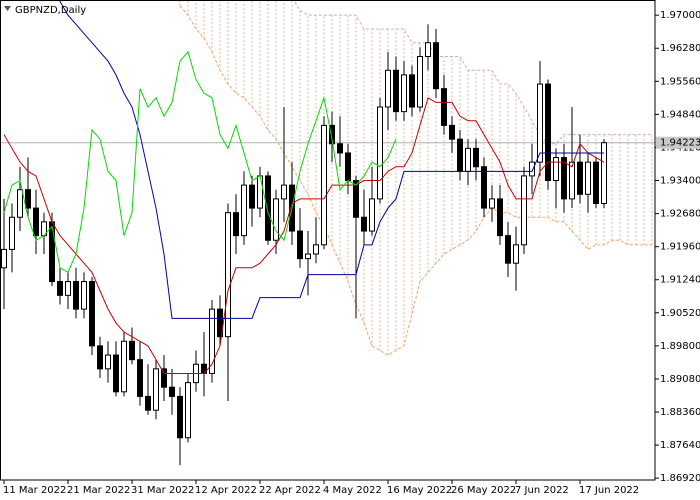  Describe the element at coordinates (680, 379) in the screenshot. I see `y-tick-label: 1.89080` at that location.